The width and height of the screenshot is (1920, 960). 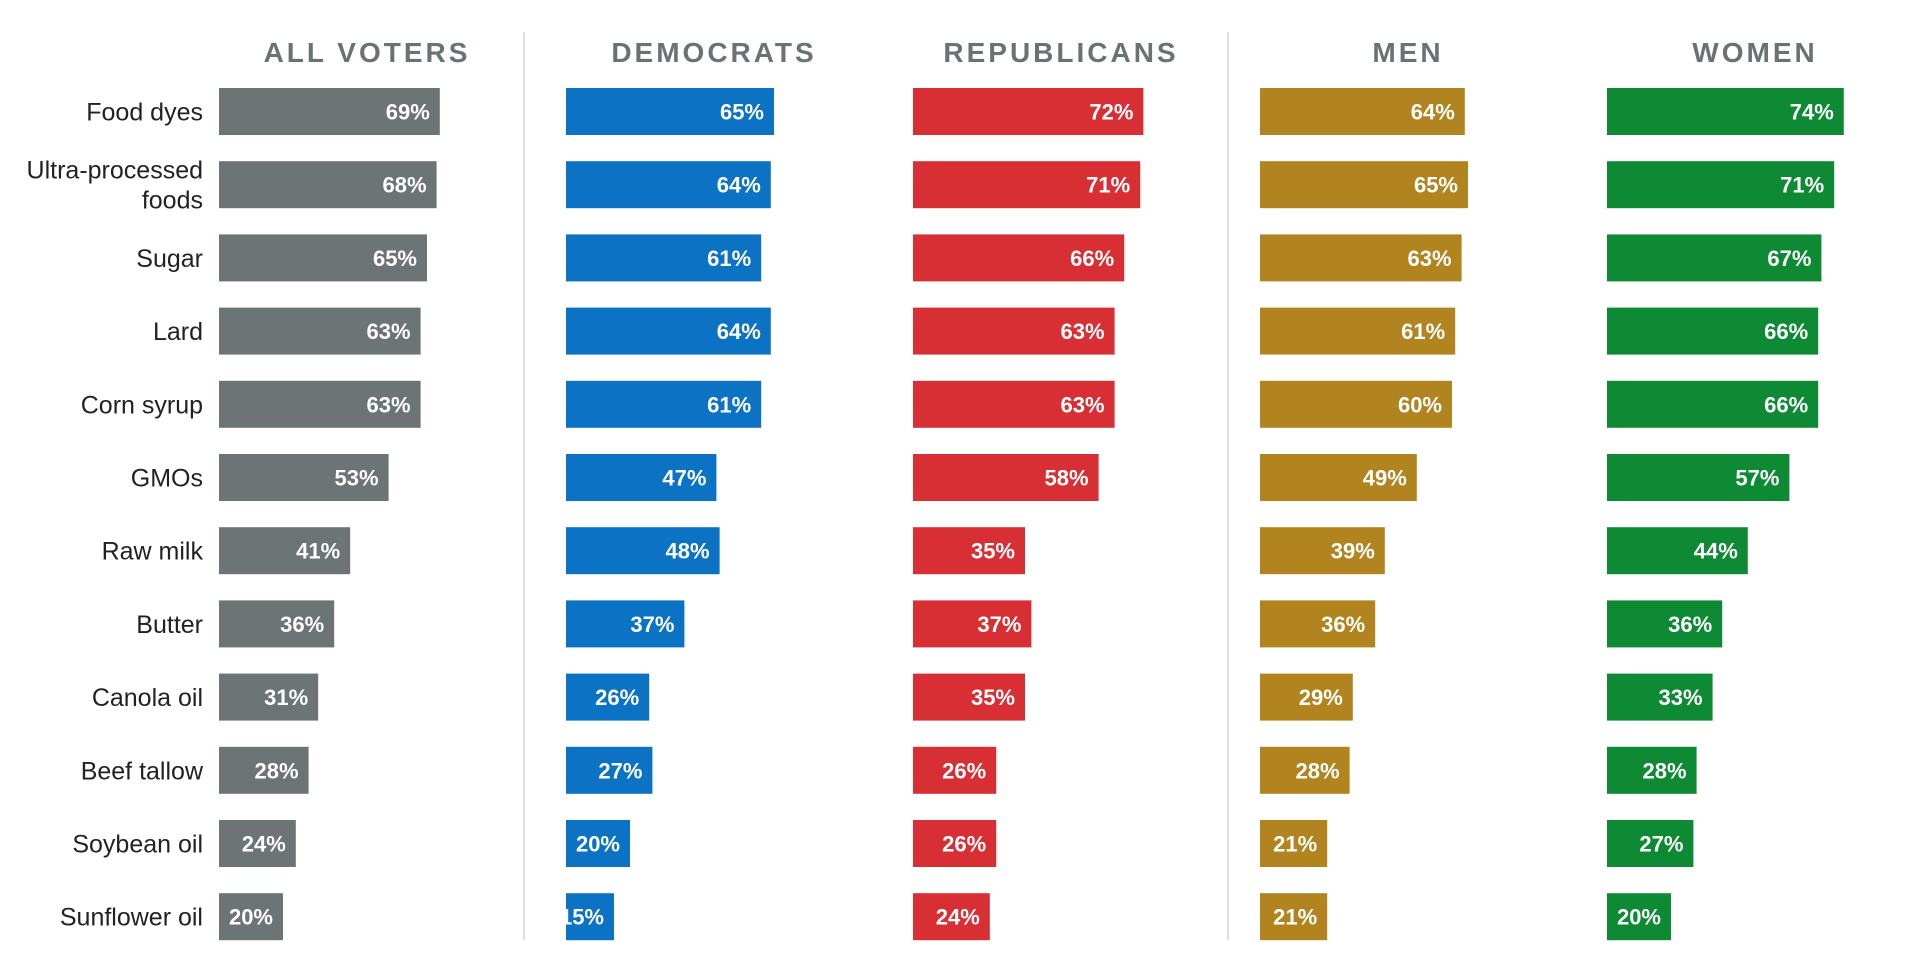 What do you see at coordinates (277, 770) in the screenshot?
I see `value-label-all-voters-beef-tallow: 28%` at bounding box center [277, 770].